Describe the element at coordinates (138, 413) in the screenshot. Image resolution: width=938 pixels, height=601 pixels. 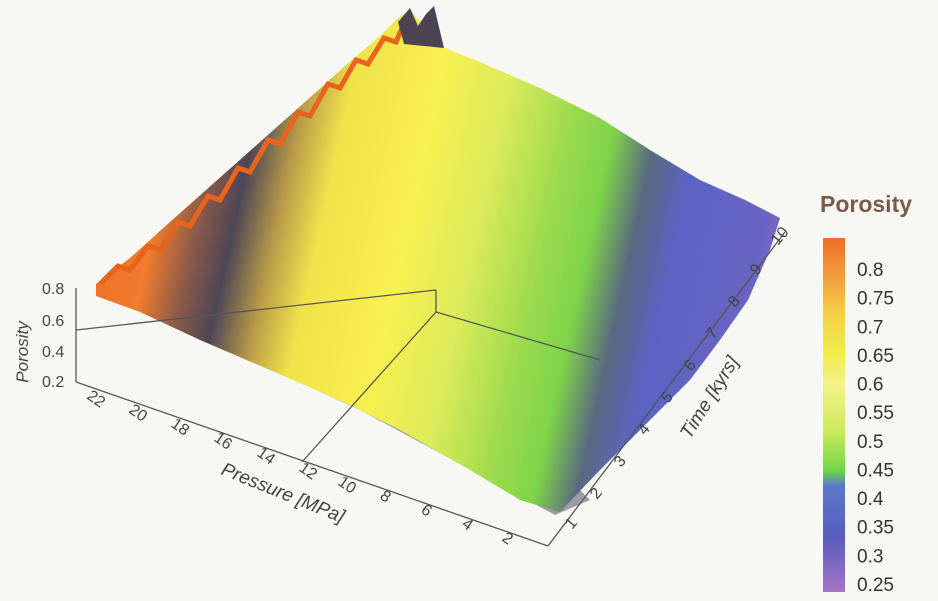
I see `pressure-tick-label: 20` at that location.